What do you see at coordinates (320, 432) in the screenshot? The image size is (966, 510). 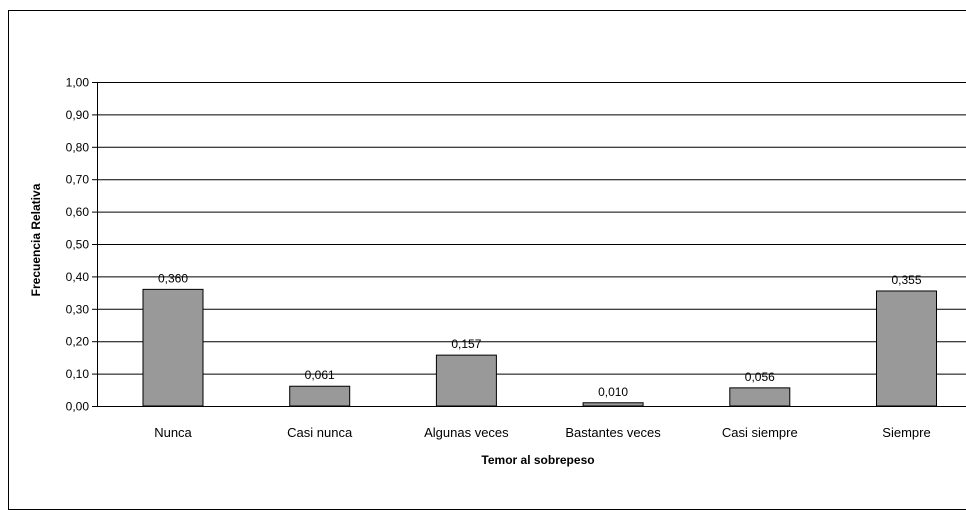 I see `x-tick-label: Casi nunca` at bounding box center [320, 432].